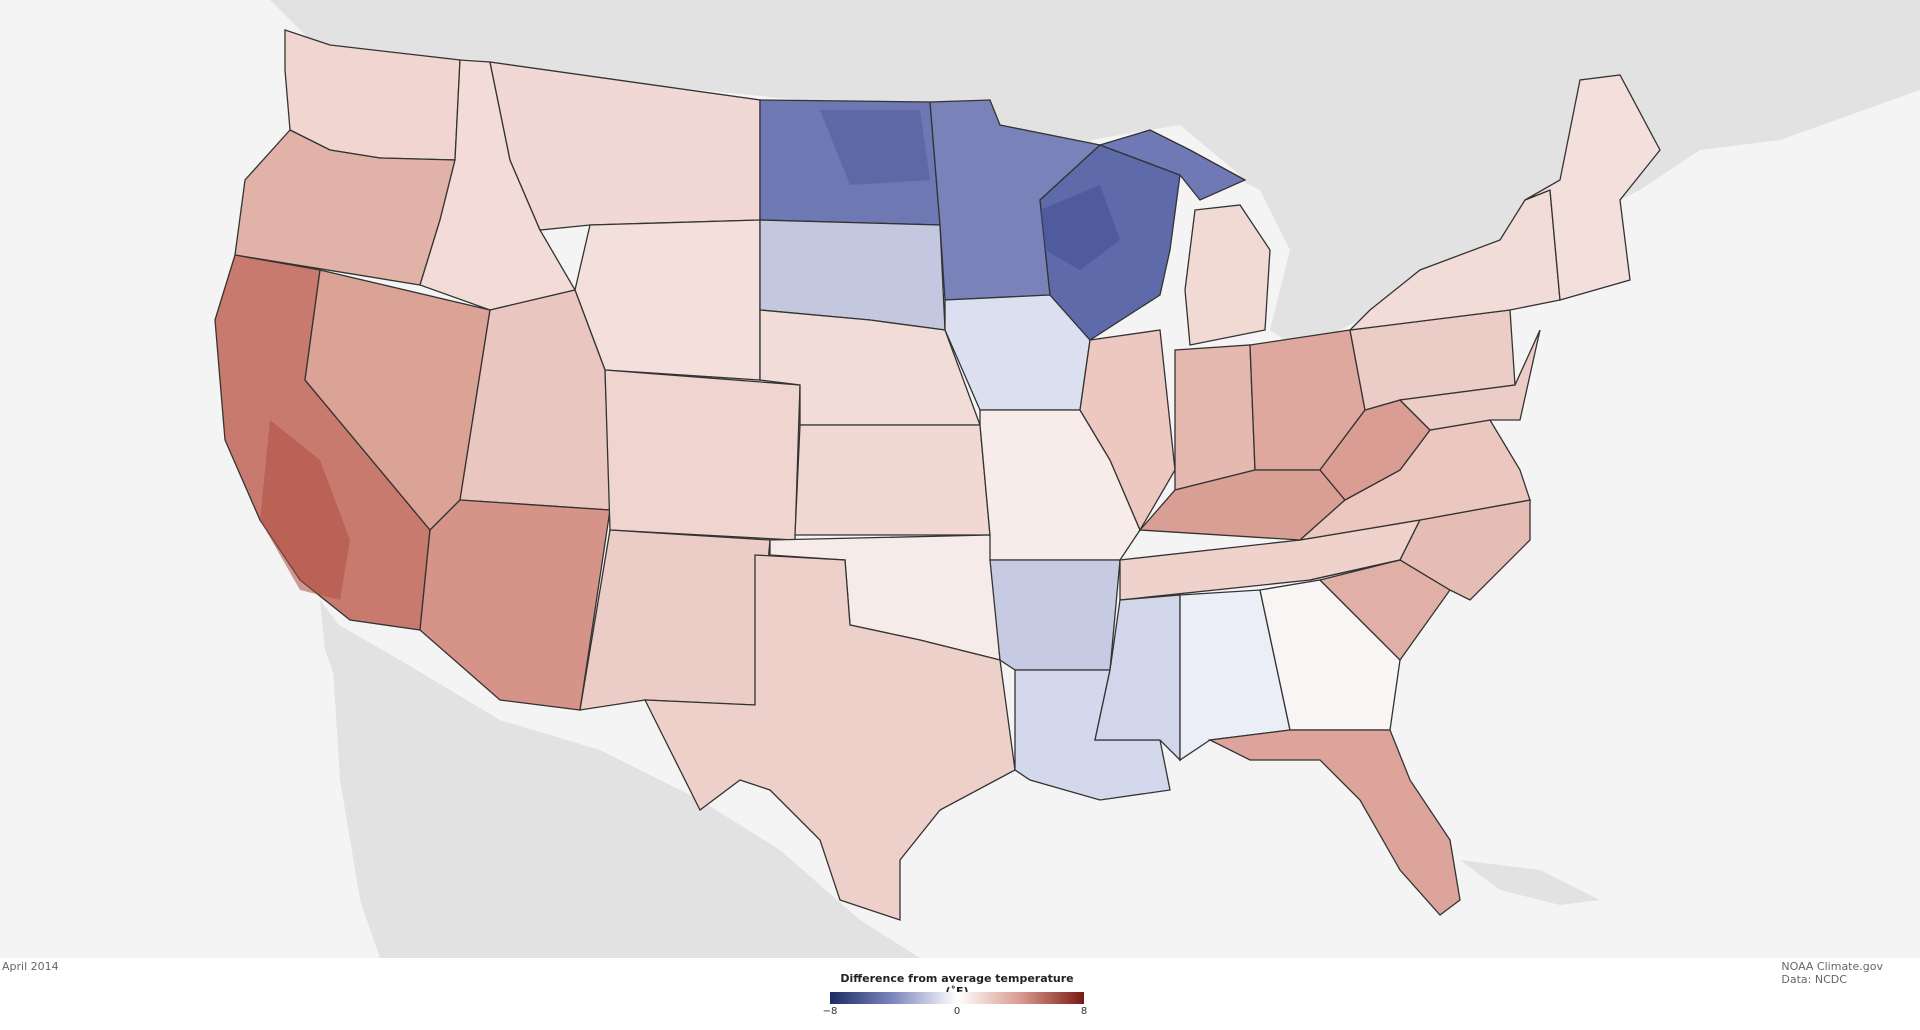 This screenshot has width=1920, height=1030. What do you see at coordinates (1530, 882) in the screenshot?
I see `cuba-land` at bounding box center [1530, 882].